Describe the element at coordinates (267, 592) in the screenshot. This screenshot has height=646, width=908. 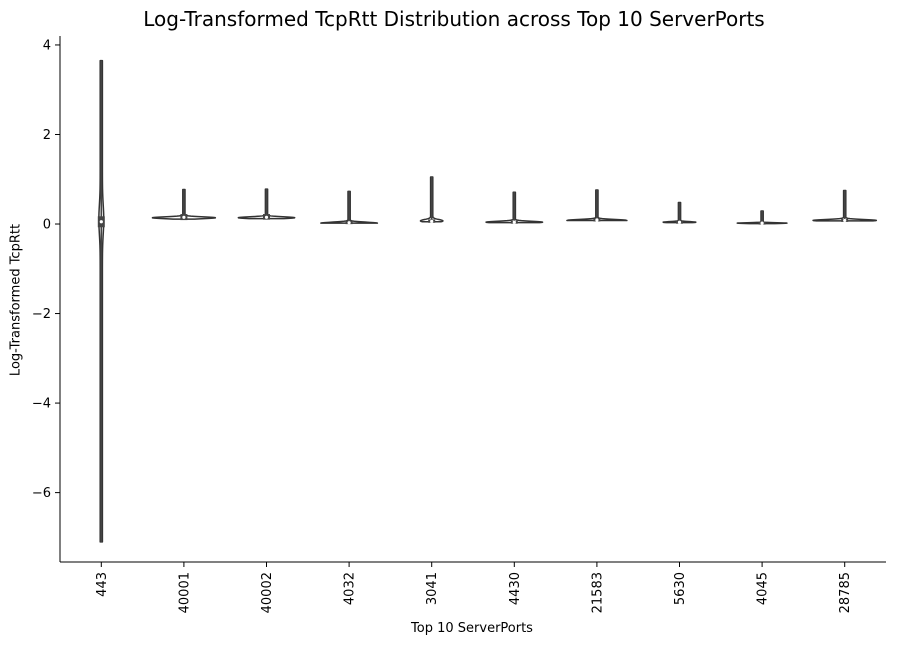
I see `x-tick-label: 40002` at that location.